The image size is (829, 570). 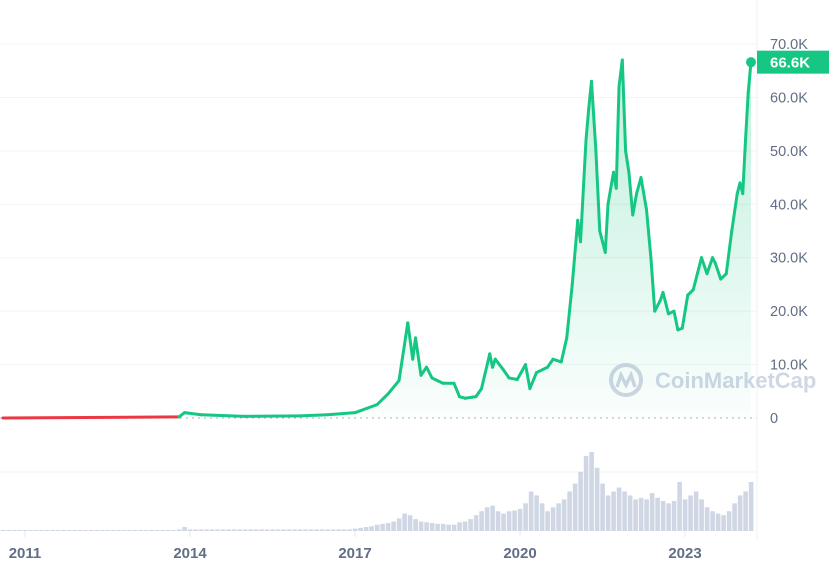 I want to click on y-tick-label: 10.0K, so click(x=789, y=366).